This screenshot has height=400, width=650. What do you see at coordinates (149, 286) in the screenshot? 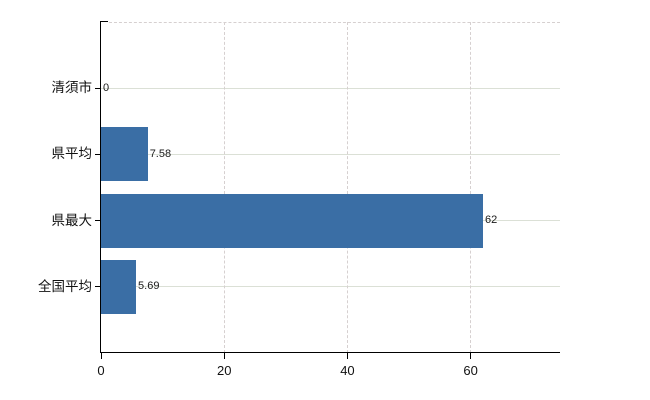
I see `bar-value-label: 5.69` at bounding box center [149, 286].